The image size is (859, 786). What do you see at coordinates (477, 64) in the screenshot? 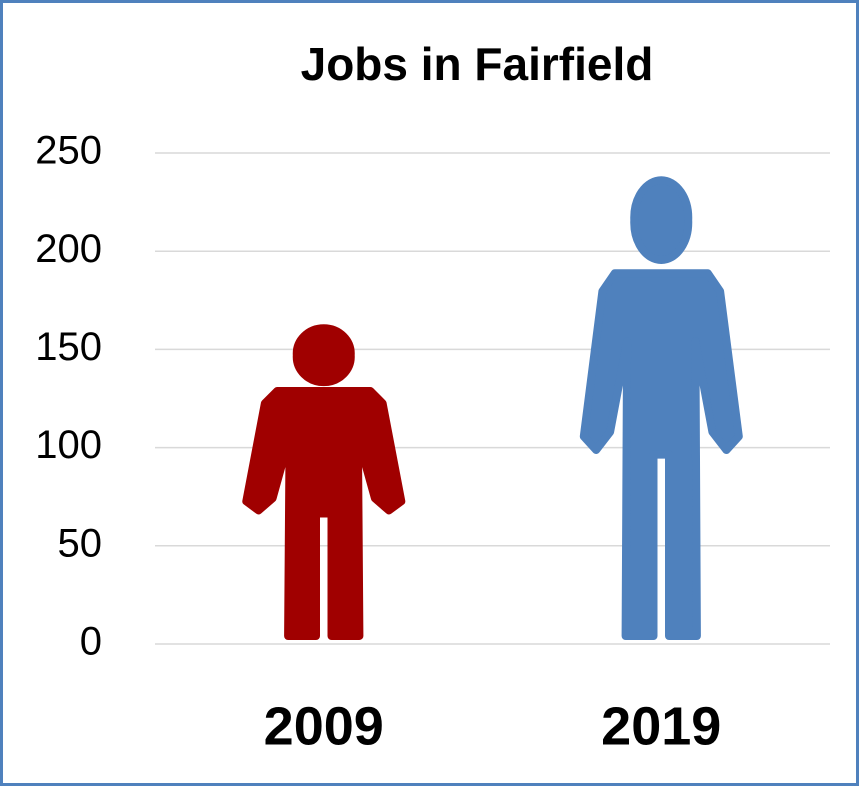
I see `chart-title: Jobs in Fairfield` at bounding box center [477, 64].